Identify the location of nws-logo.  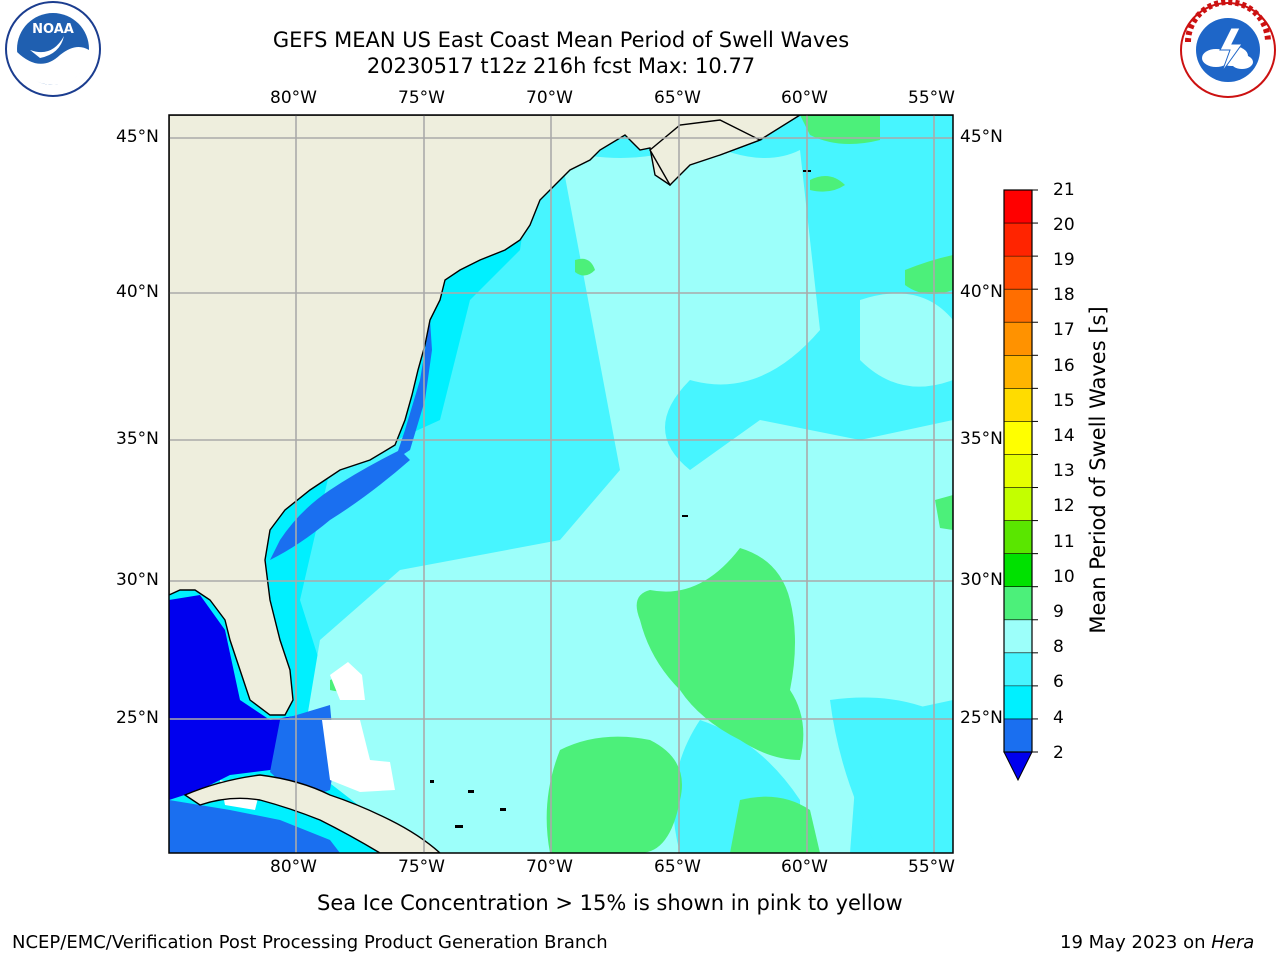
(1228, 49).